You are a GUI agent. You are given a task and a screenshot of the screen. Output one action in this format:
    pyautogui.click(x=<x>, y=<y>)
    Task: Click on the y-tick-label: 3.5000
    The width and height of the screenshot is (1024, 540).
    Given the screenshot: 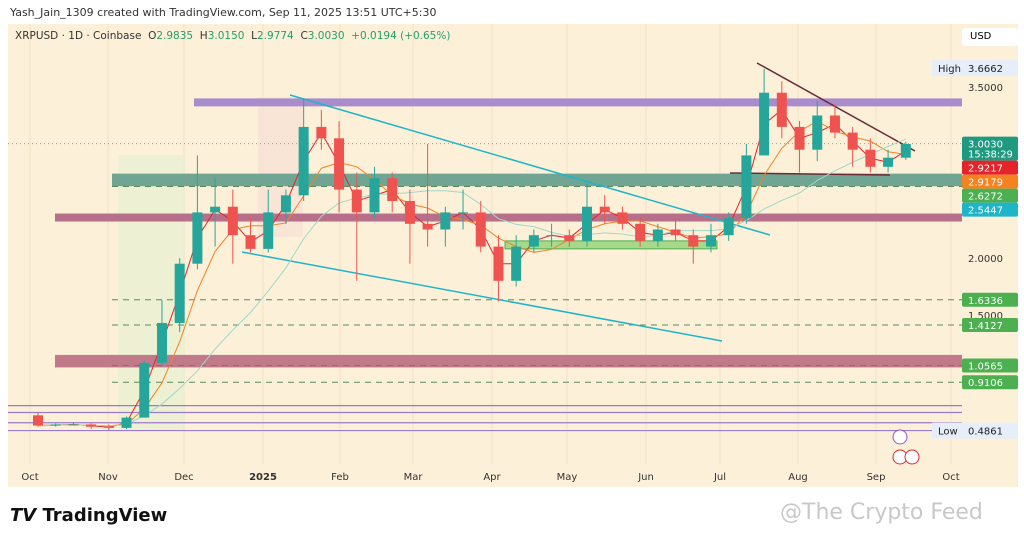 What is the action you would take?
    pyautogui.click(x=985, y=88)
    